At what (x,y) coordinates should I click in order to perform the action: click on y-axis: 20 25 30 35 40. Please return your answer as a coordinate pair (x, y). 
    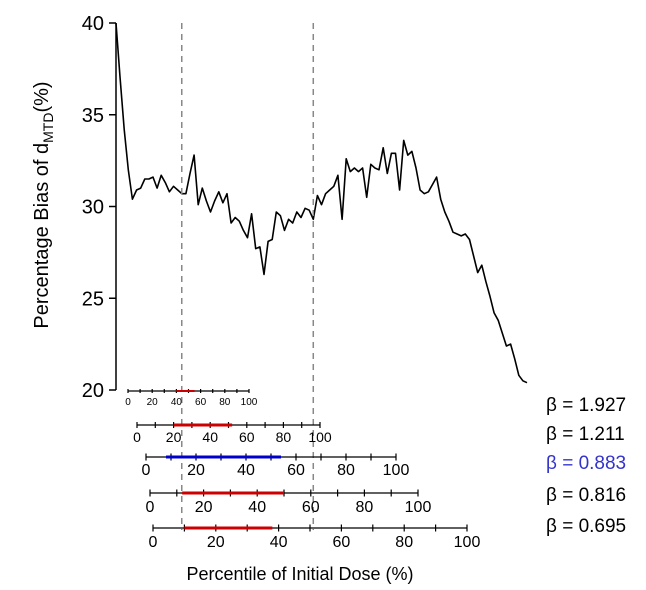
    Looking at the image, I should click on (99, 207).